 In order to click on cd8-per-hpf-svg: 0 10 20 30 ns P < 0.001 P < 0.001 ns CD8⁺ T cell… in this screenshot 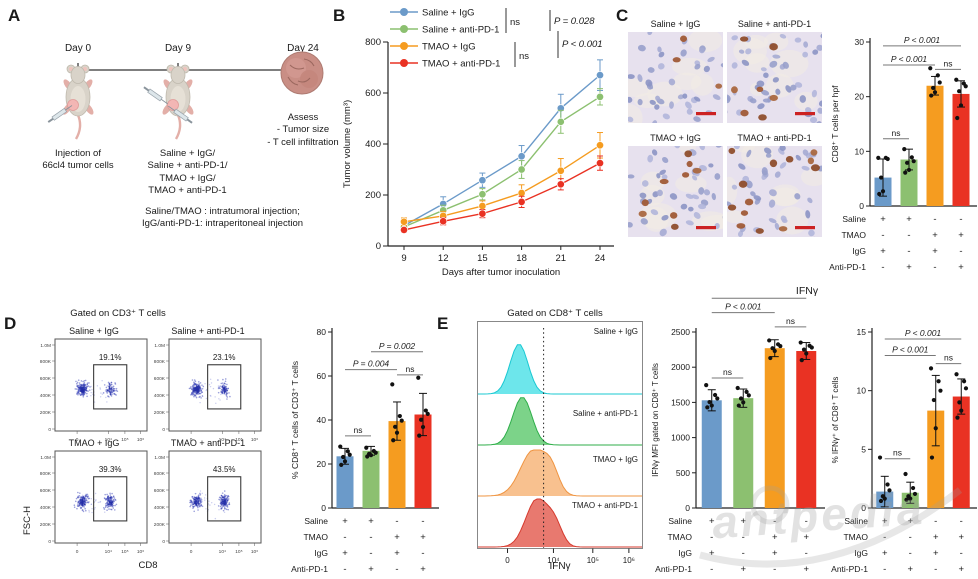, I will do `click(903, 154)`.